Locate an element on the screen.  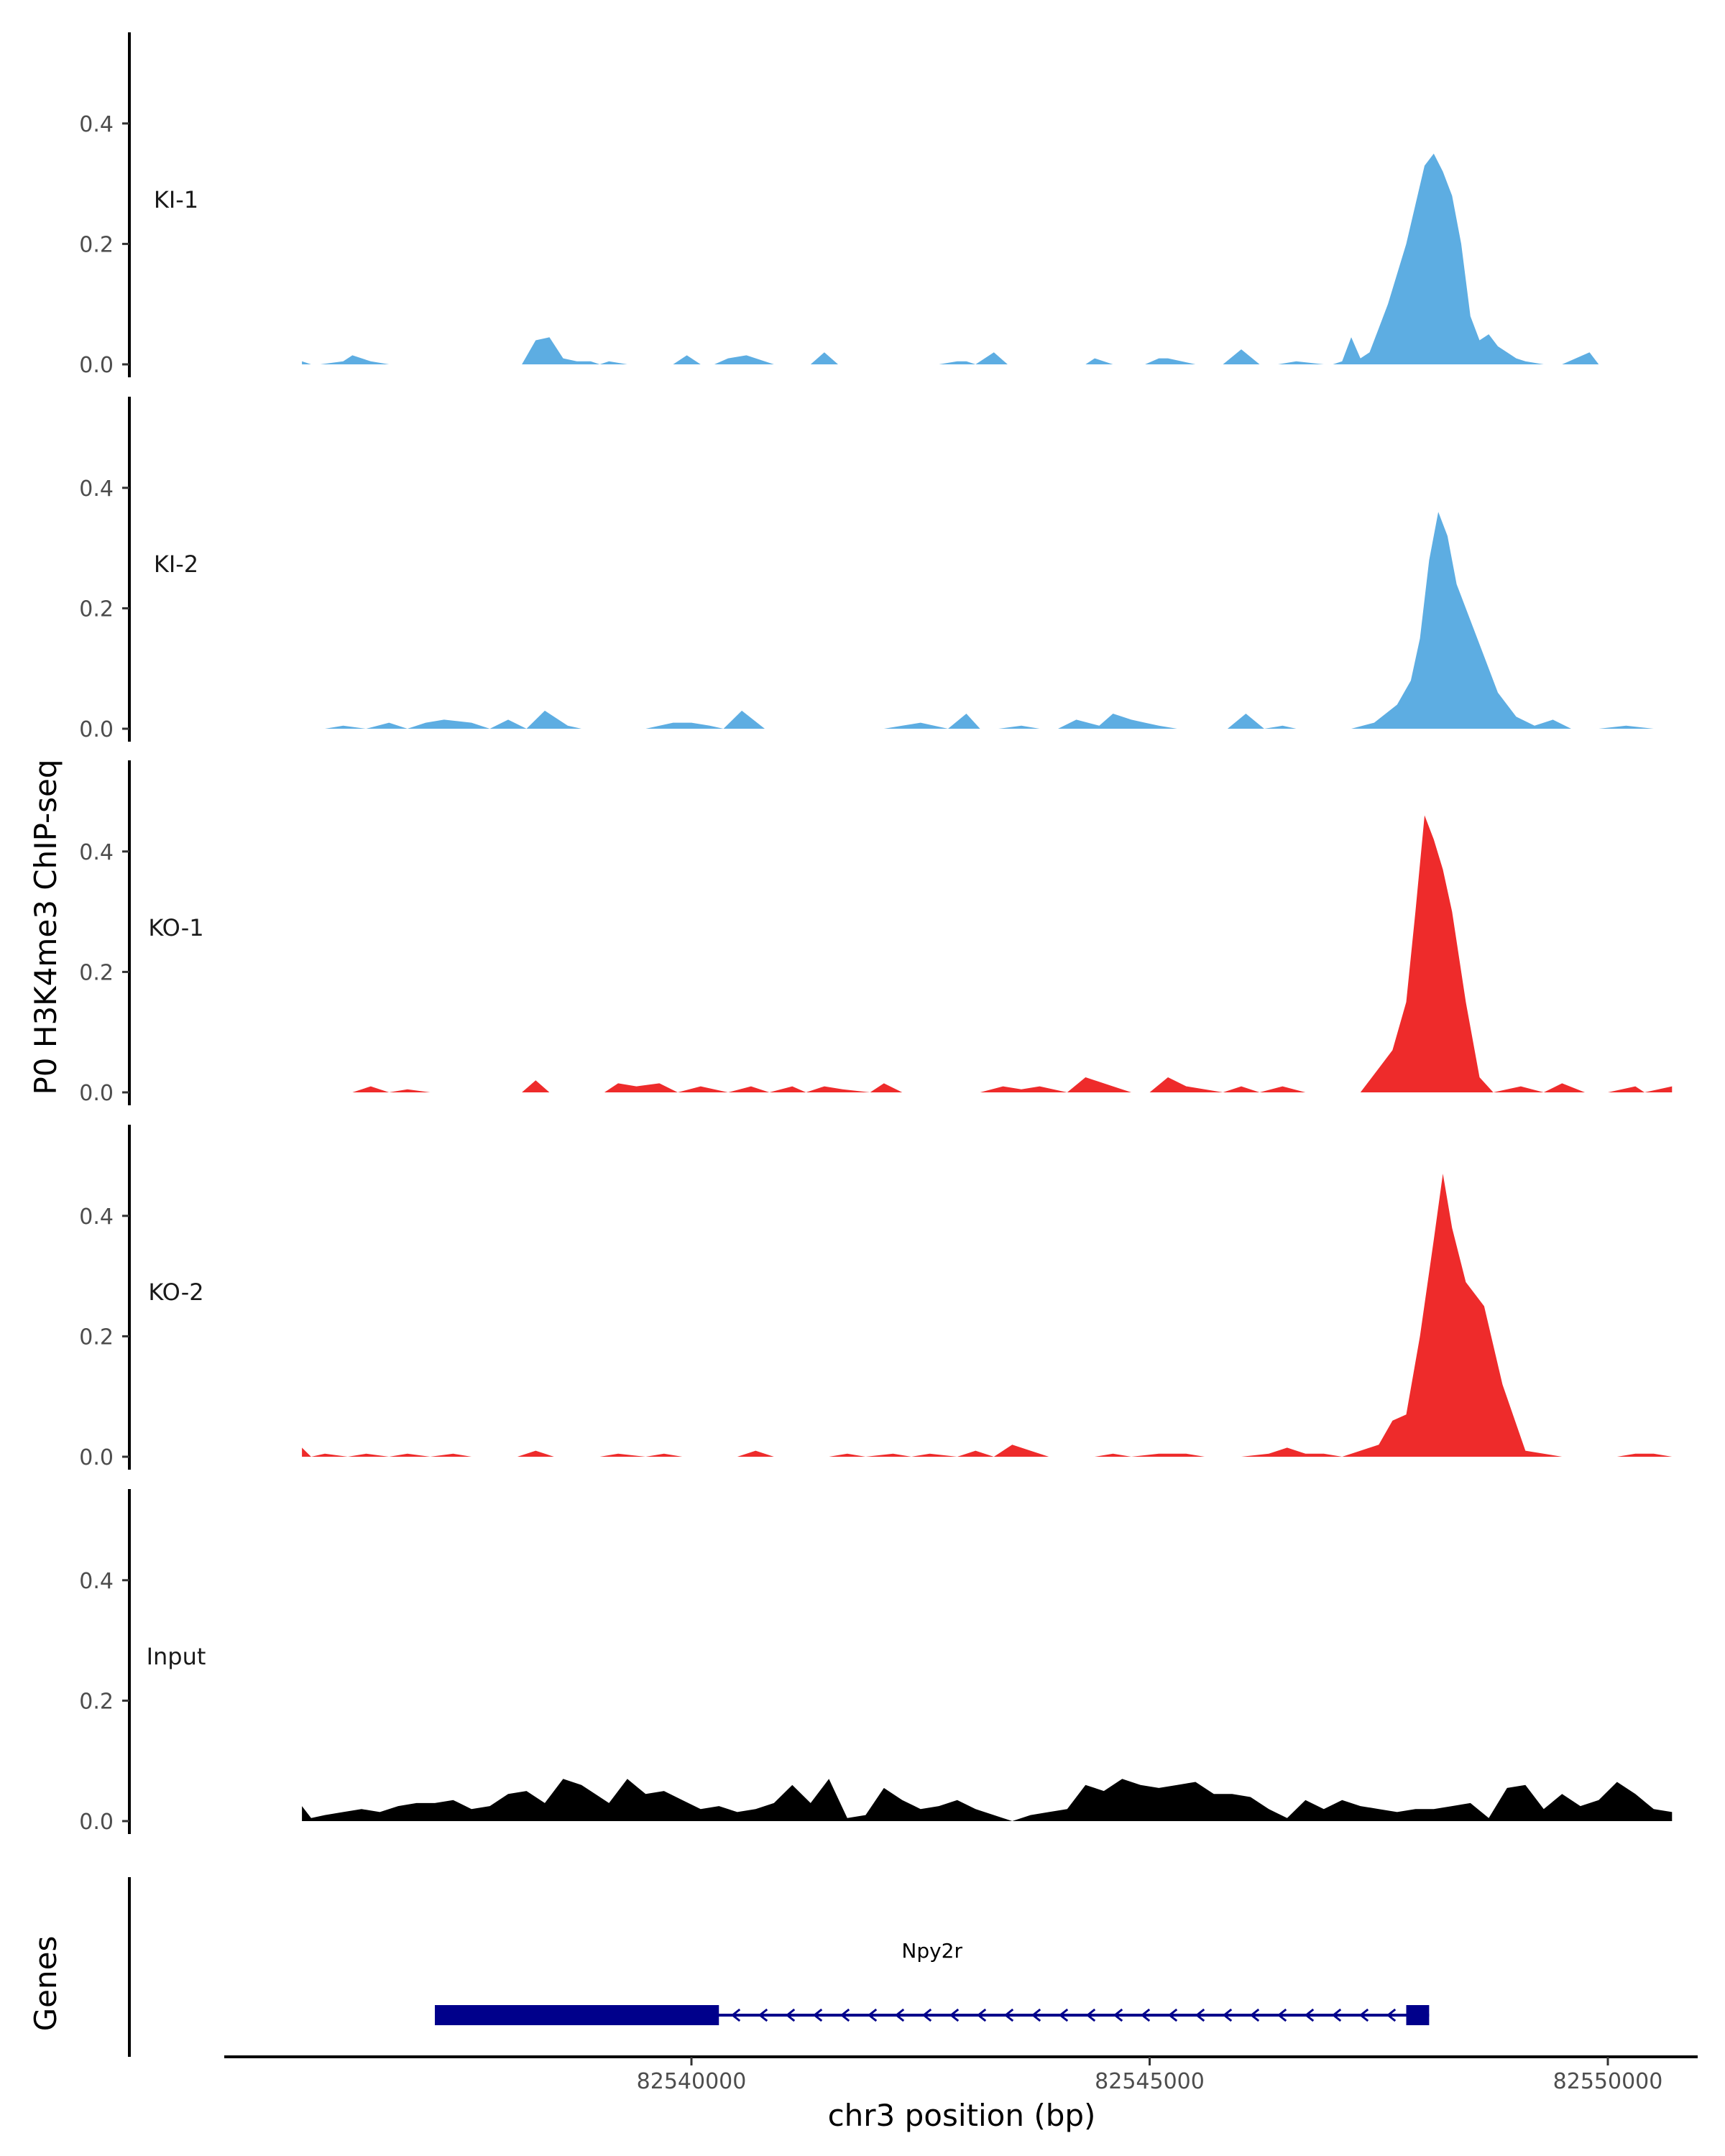
y-axis-title: P0 H3K4me3 ChIP-seq is located at coordinates (45, 927).